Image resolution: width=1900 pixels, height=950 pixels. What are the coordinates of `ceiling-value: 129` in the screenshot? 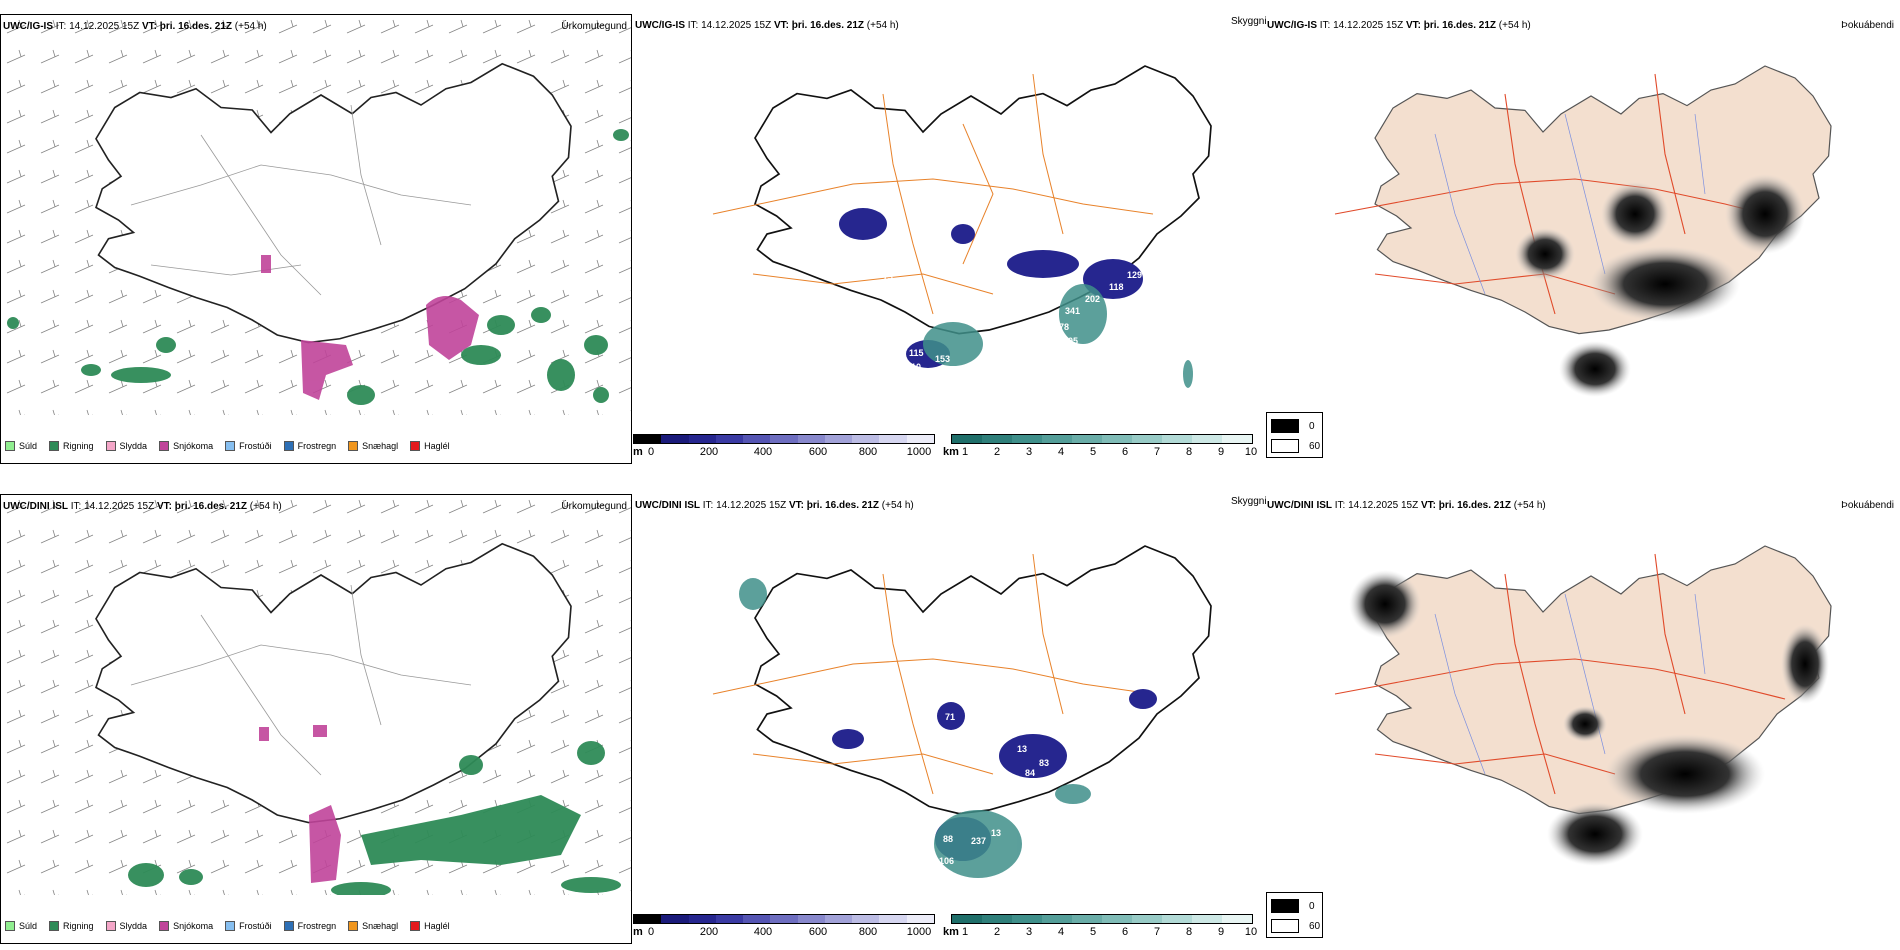 It's located at (1135, 275).